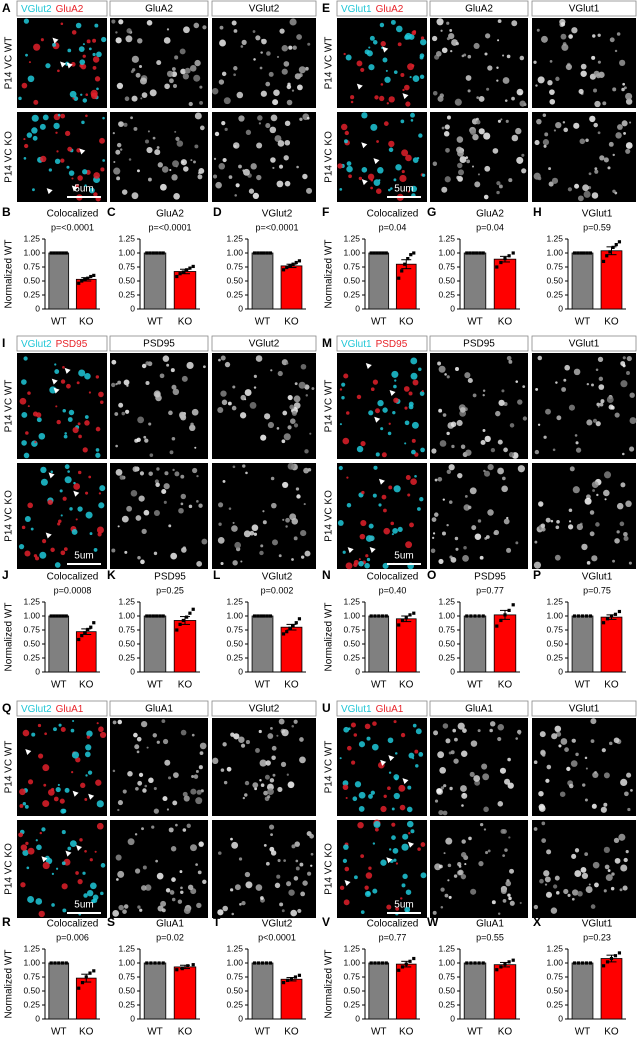  Describe the element at coordinates (584, 709) in the screenshot. I see `channel-header-text: VGlut1` at that location.